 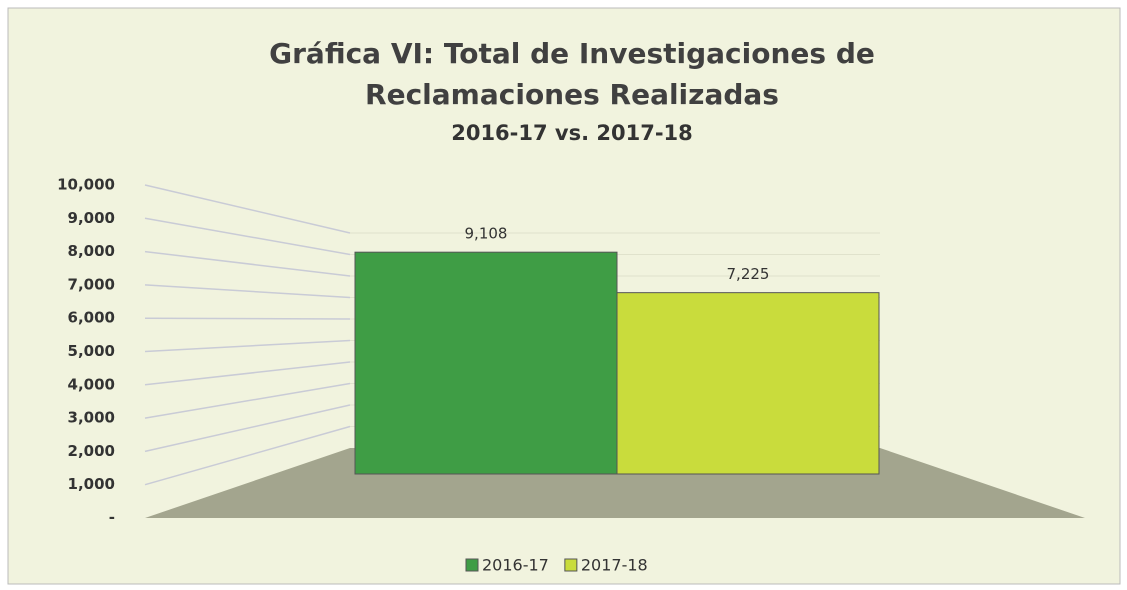 I want to click on legend-label: 2016-17, so click(x=515, y=565).